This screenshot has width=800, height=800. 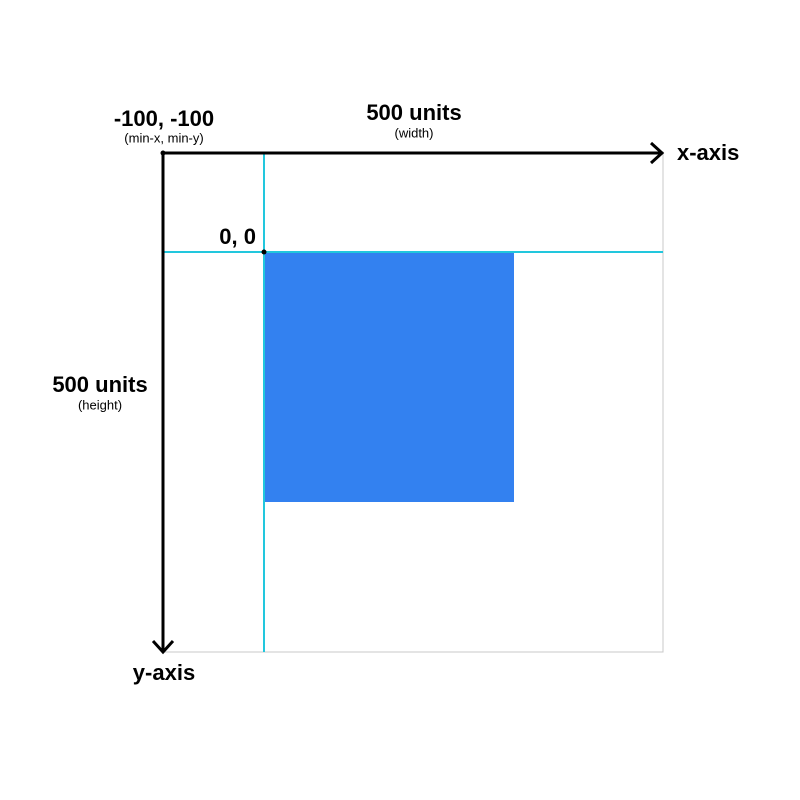 What do you see at coordinates (657, 153) in the screenshot?
I see `x-axis-arrow` at bounding box center [657, 153].